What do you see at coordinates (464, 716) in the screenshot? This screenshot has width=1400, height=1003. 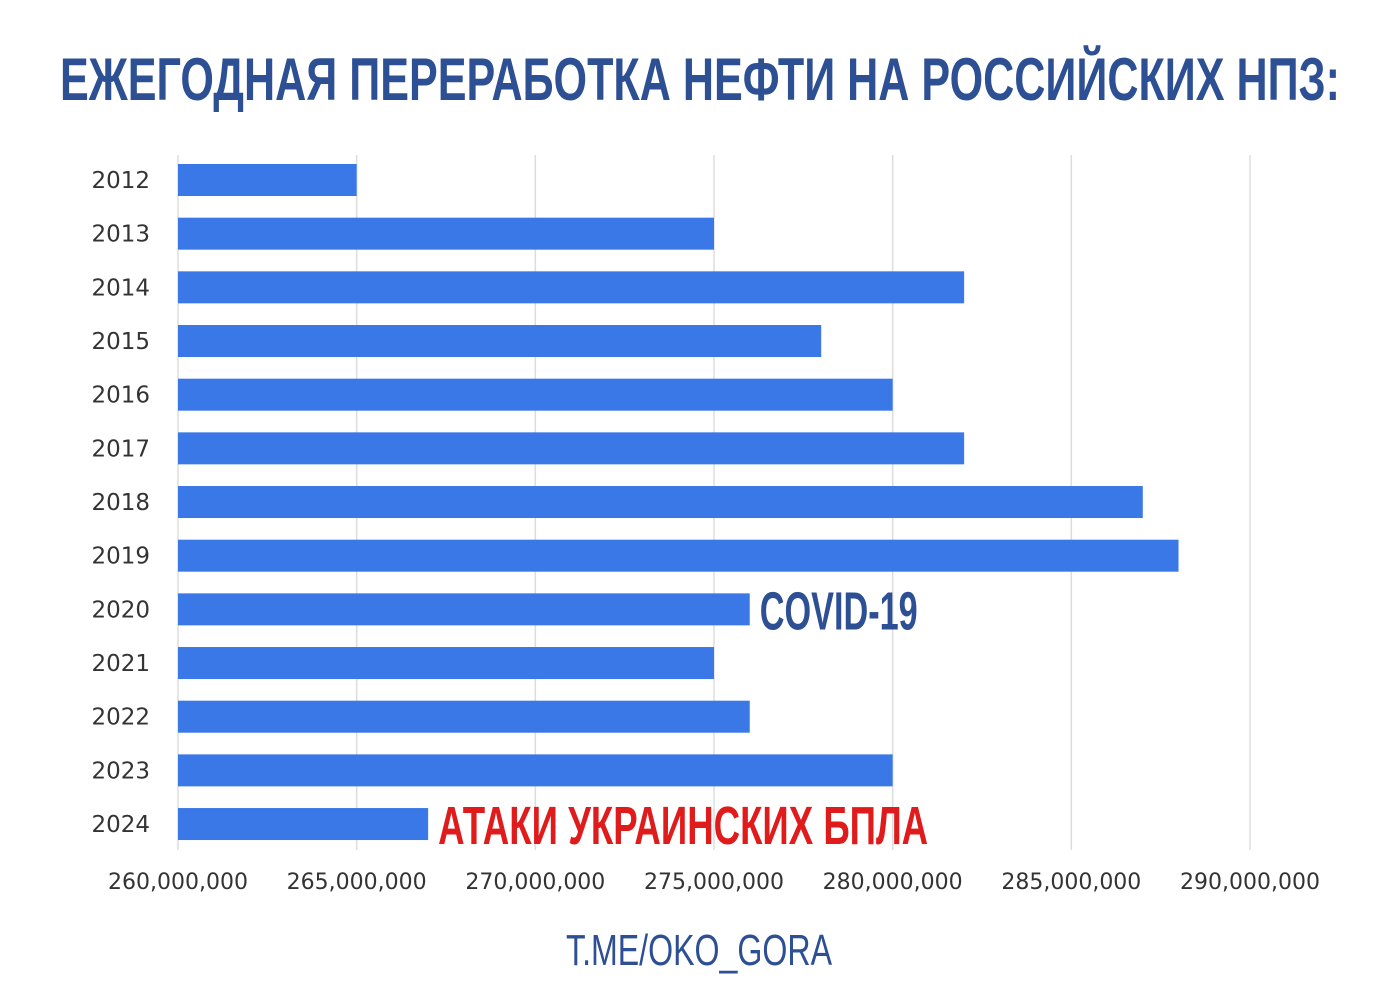 I see `bar-2022` at bounding box center [464, 716].